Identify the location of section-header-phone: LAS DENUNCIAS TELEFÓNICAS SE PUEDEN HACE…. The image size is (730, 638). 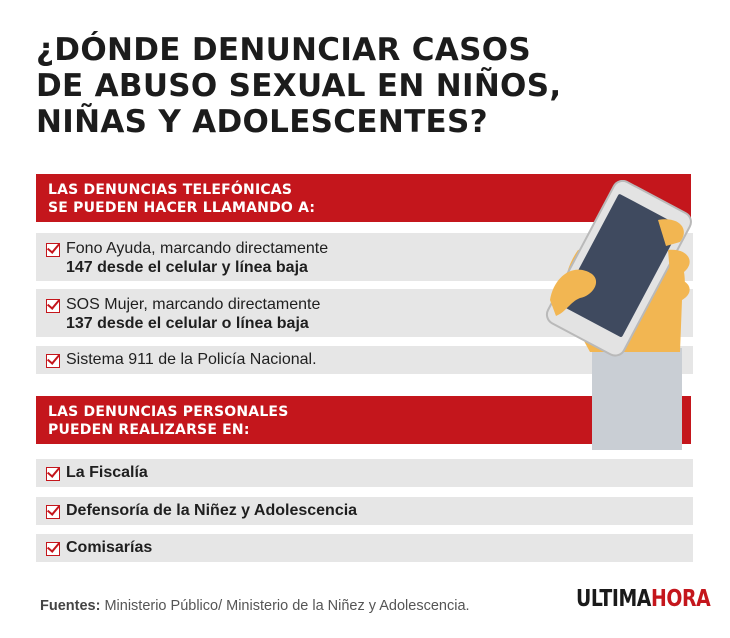
(363, 198).